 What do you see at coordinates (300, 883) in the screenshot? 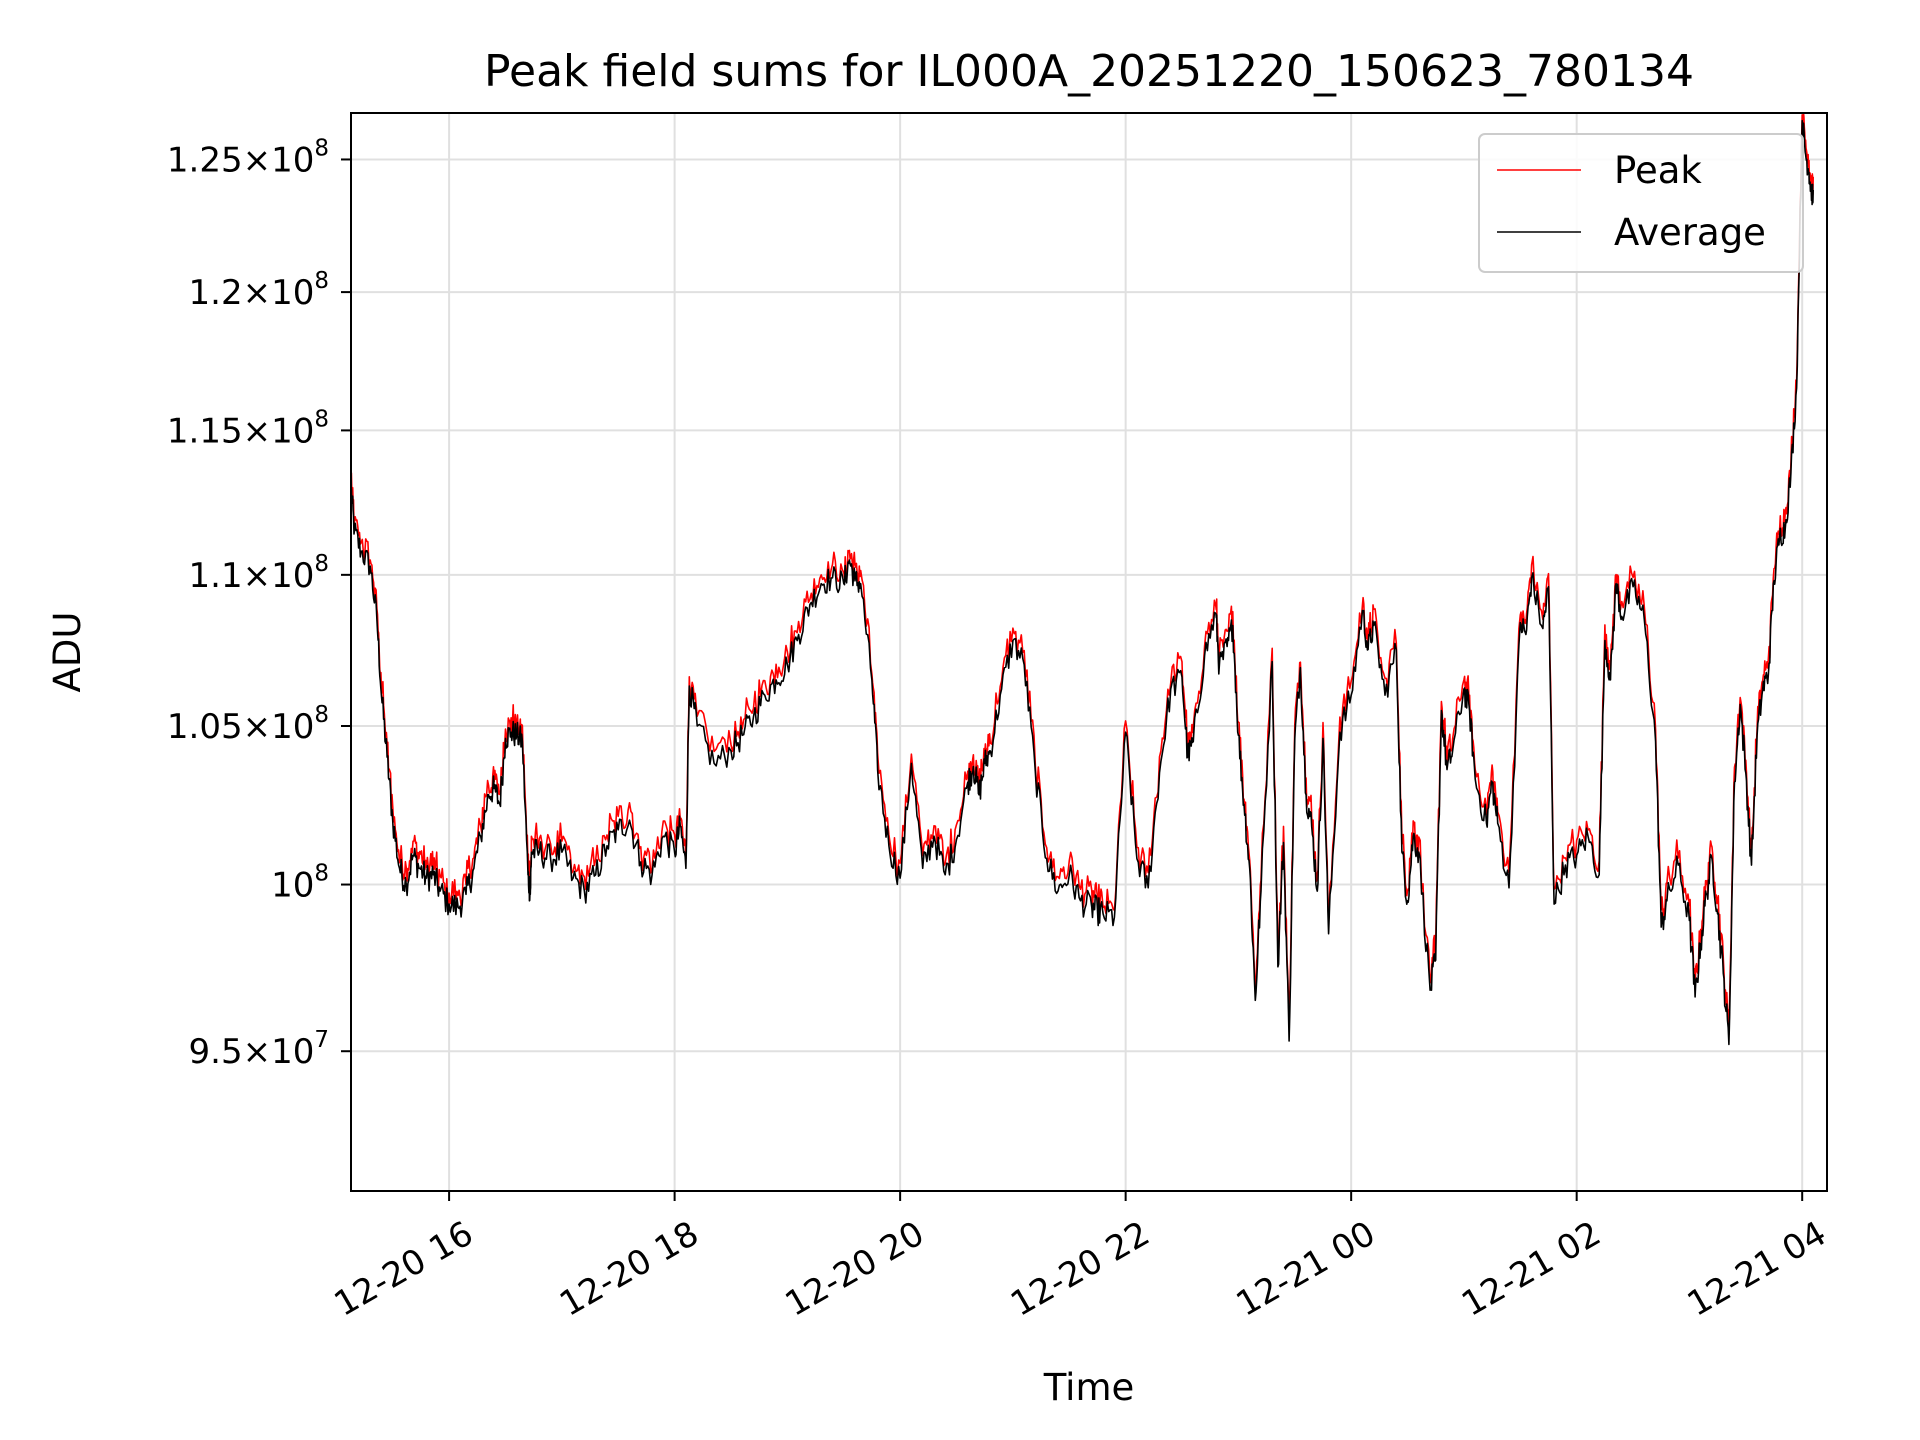
I see `y-tick-label: 108` at bounding box center [300, 883].